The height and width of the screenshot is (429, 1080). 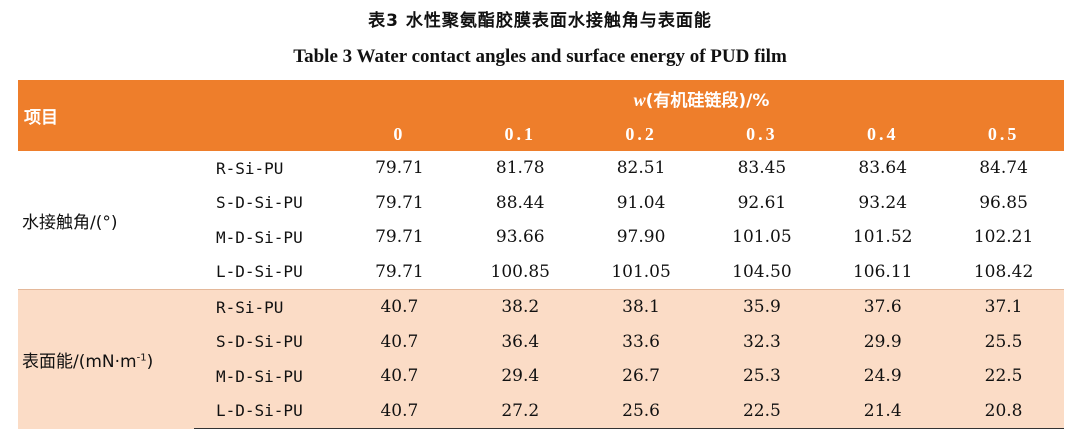 What do you see at coordinates (520, 168) in the screenshot?
I see `table-cell: 81.78` at bounding box center [520, 168].